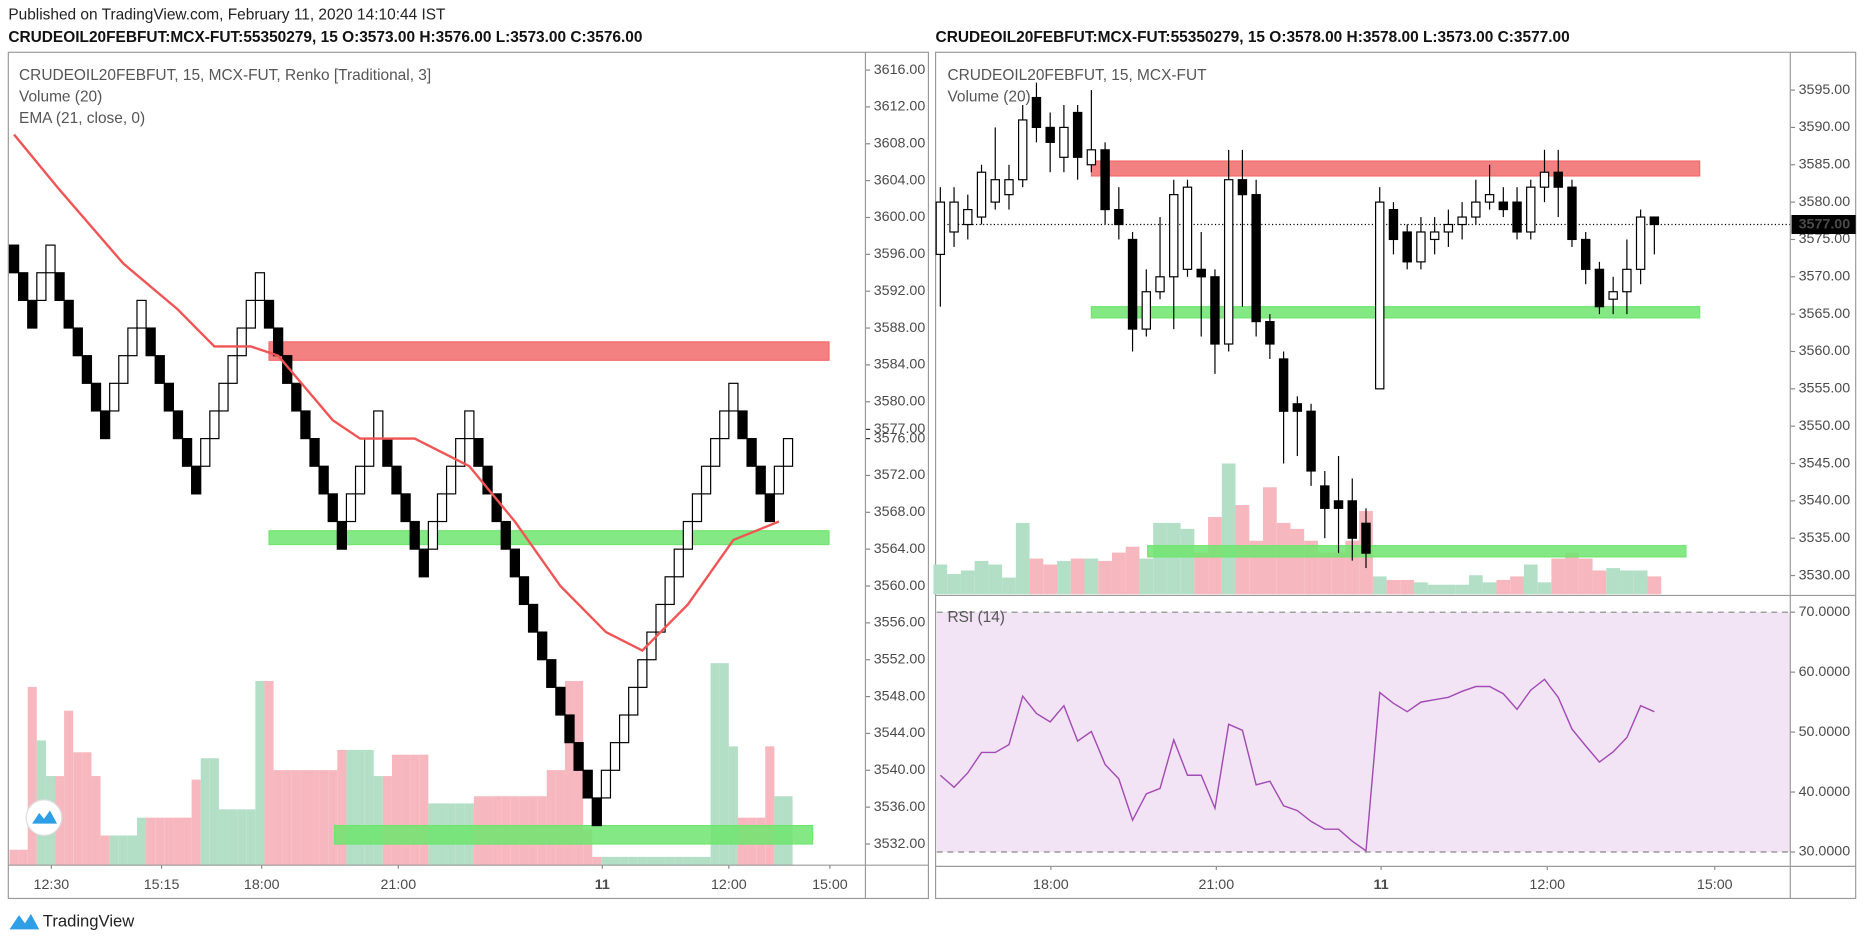  I want to click on x-tick-label: 12:00, so click(729, 885).